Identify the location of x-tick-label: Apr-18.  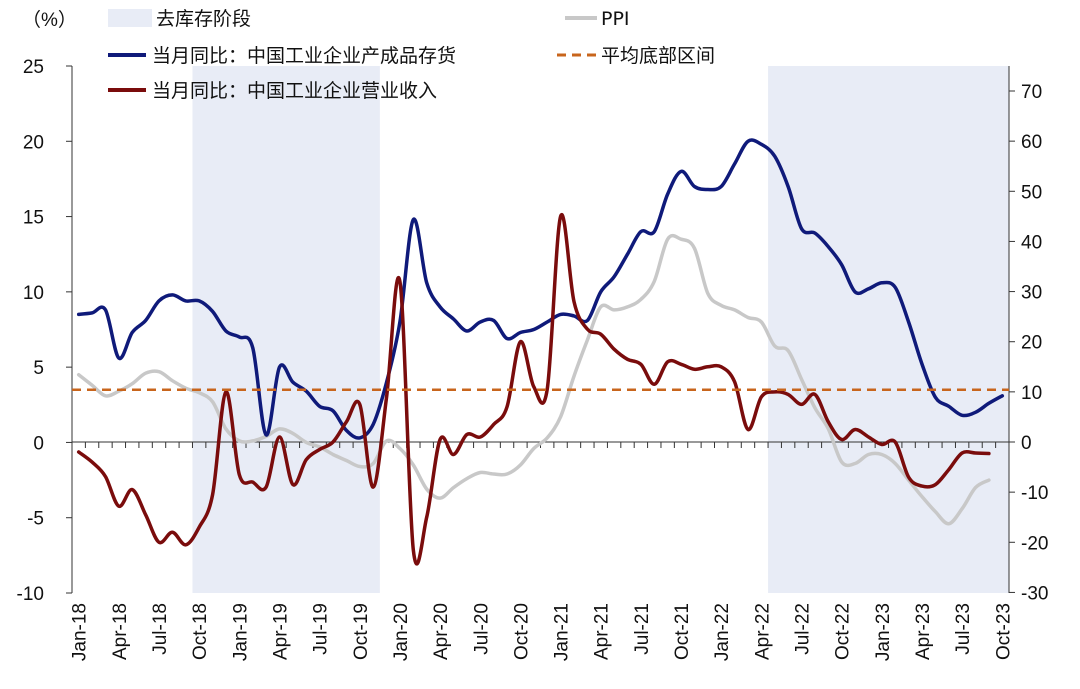
(120, 631).